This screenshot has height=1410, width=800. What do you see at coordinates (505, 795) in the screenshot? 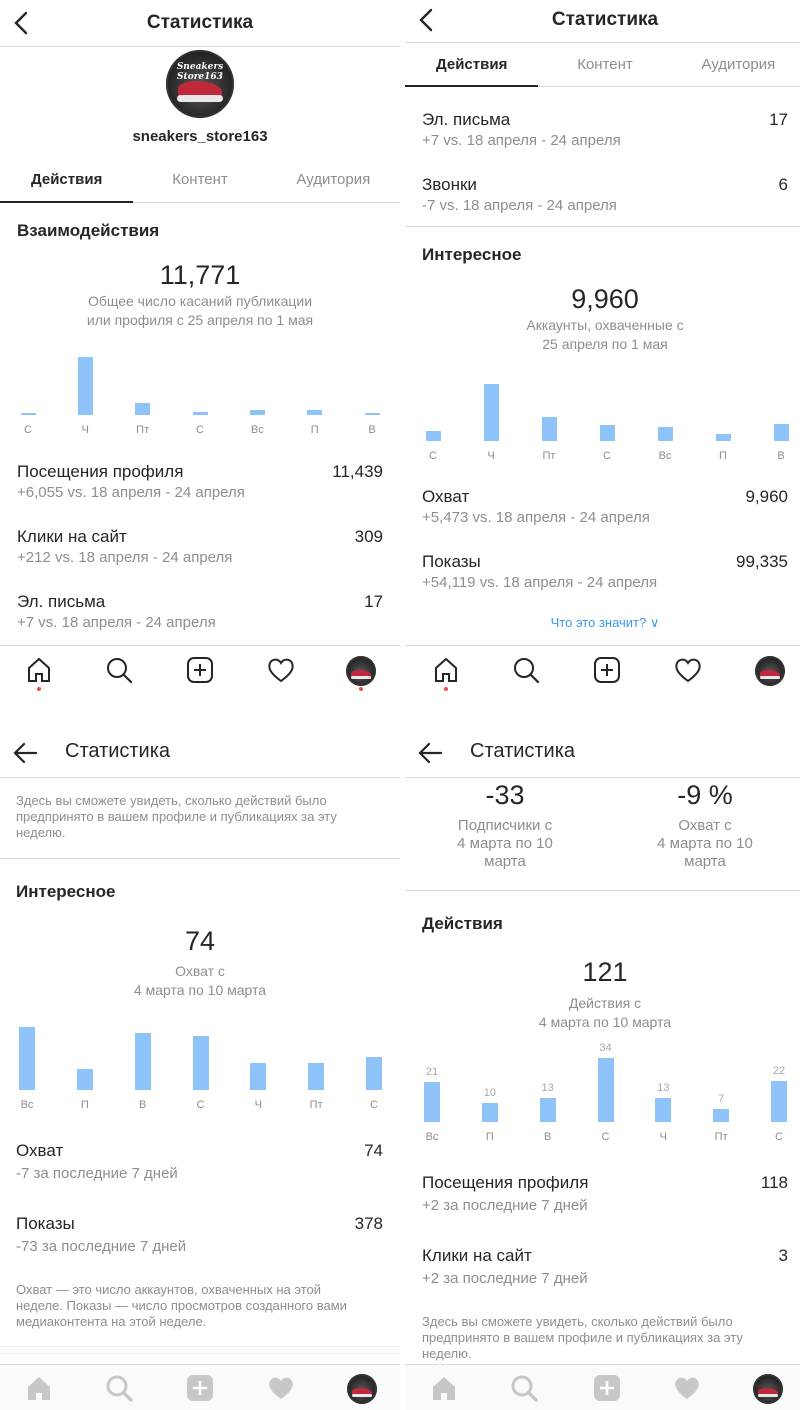
I see `followers-change: -33` at bounding box center [505, 795].